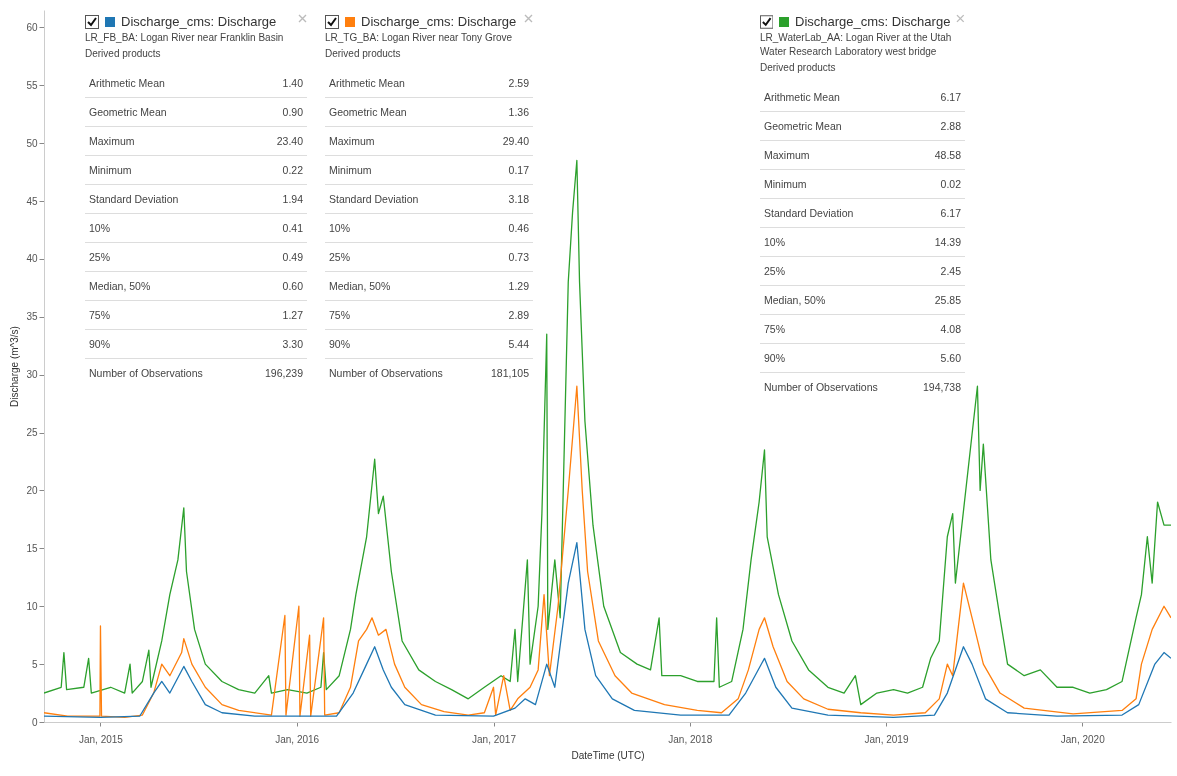  What do you see at coordinates (504, 199) in the screenshot?
I see `annotation: 3.18` at bounding box center [504, 199].